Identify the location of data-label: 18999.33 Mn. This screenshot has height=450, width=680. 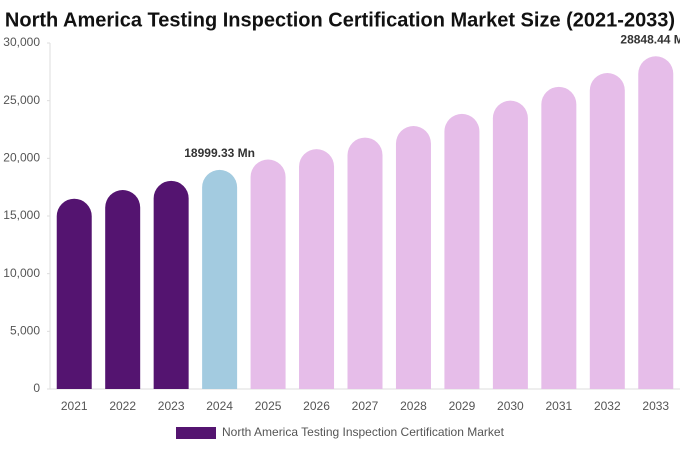
(219, 153).